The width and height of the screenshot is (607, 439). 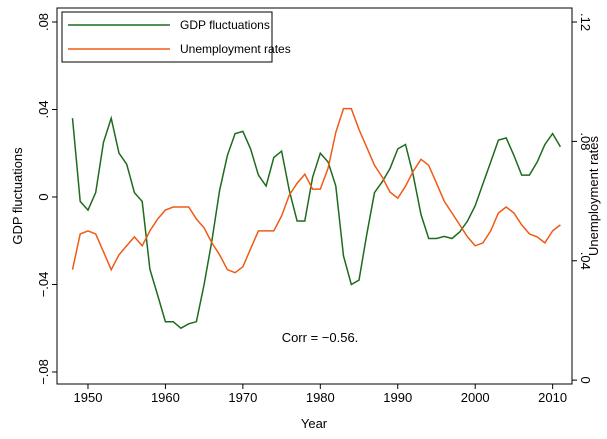 I want to click on y-tick-label: −.08, so click(x=43, y=372).